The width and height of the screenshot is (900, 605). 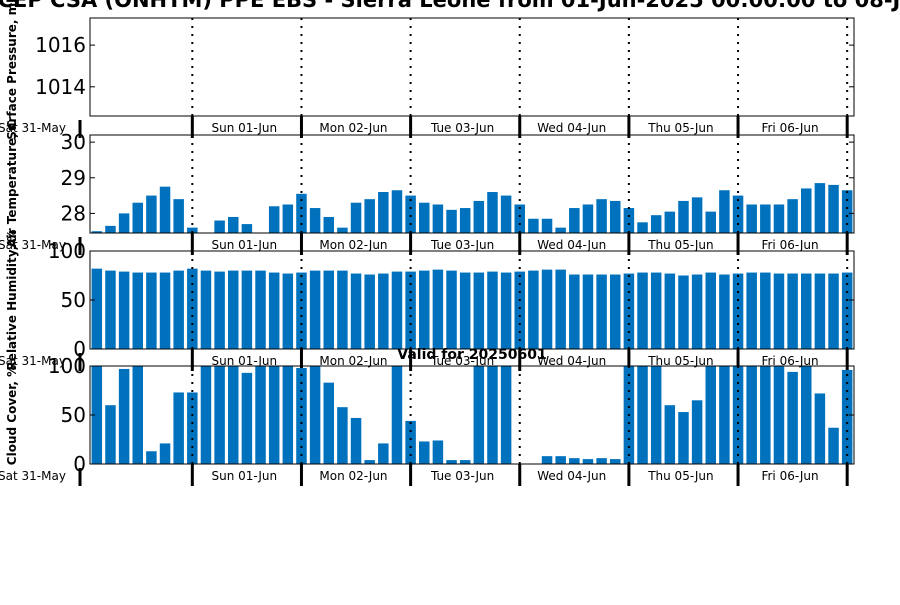 What do you see at coordinates (12, 184) in the screenshot?
I see `y-axis-label: Air Temperature, C` at bounding box center [12, 184].